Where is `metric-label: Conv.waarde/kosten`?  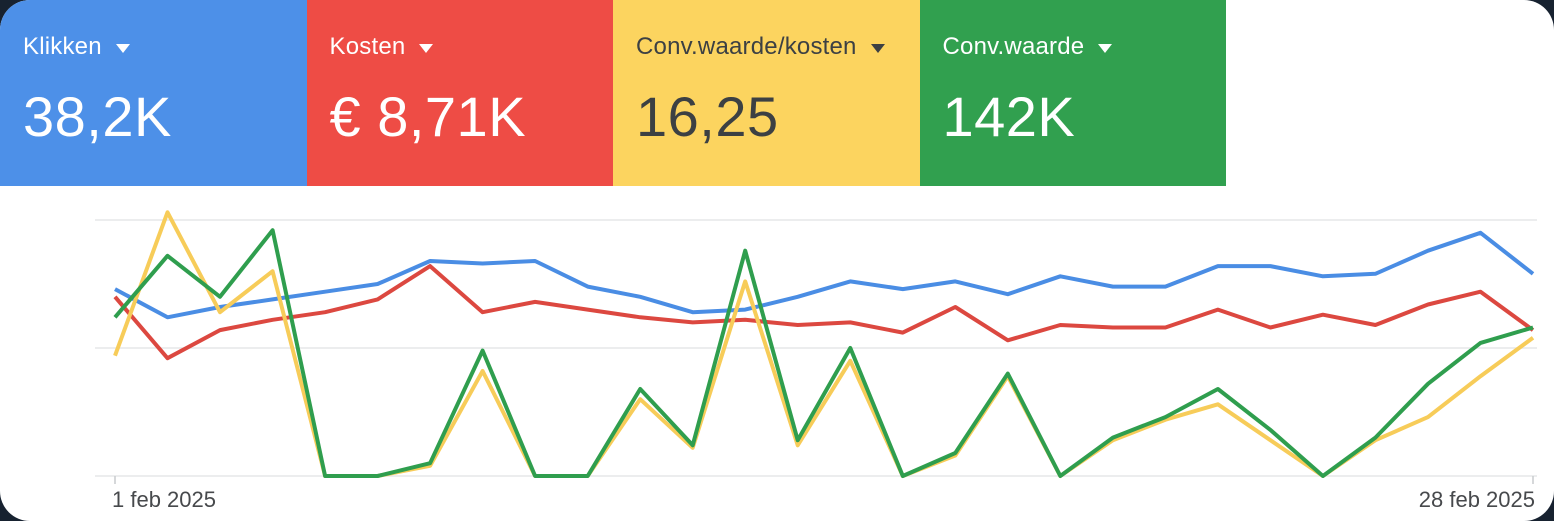 metric-label: Conv.waarde/kosten is located at coordinates (746, 46).